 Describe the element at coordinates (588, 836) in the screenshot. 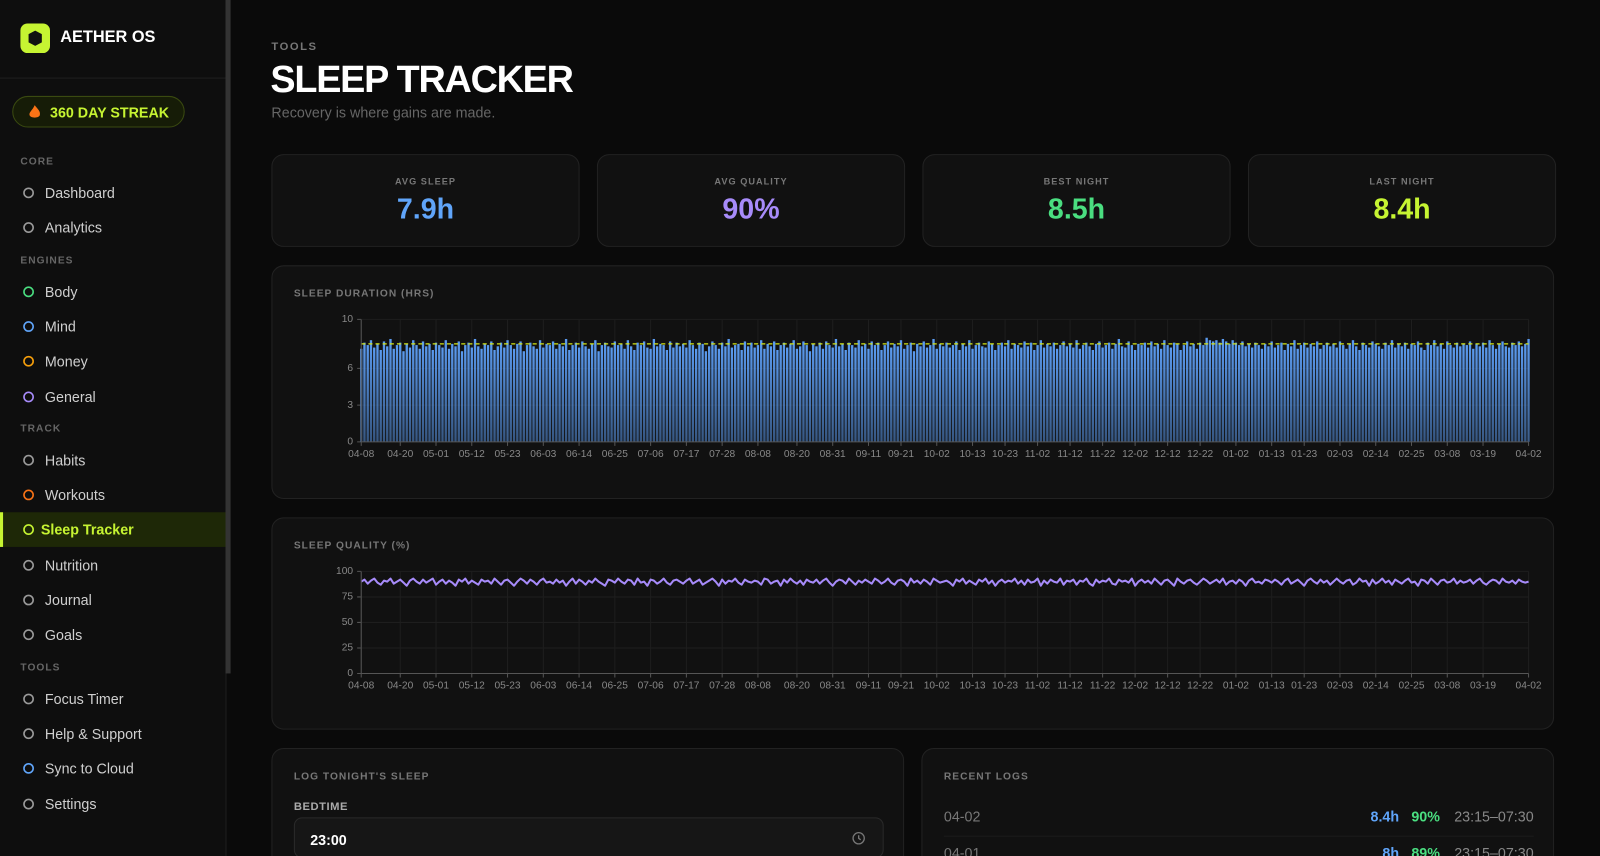

I see `time-input: 23:00` at that location.